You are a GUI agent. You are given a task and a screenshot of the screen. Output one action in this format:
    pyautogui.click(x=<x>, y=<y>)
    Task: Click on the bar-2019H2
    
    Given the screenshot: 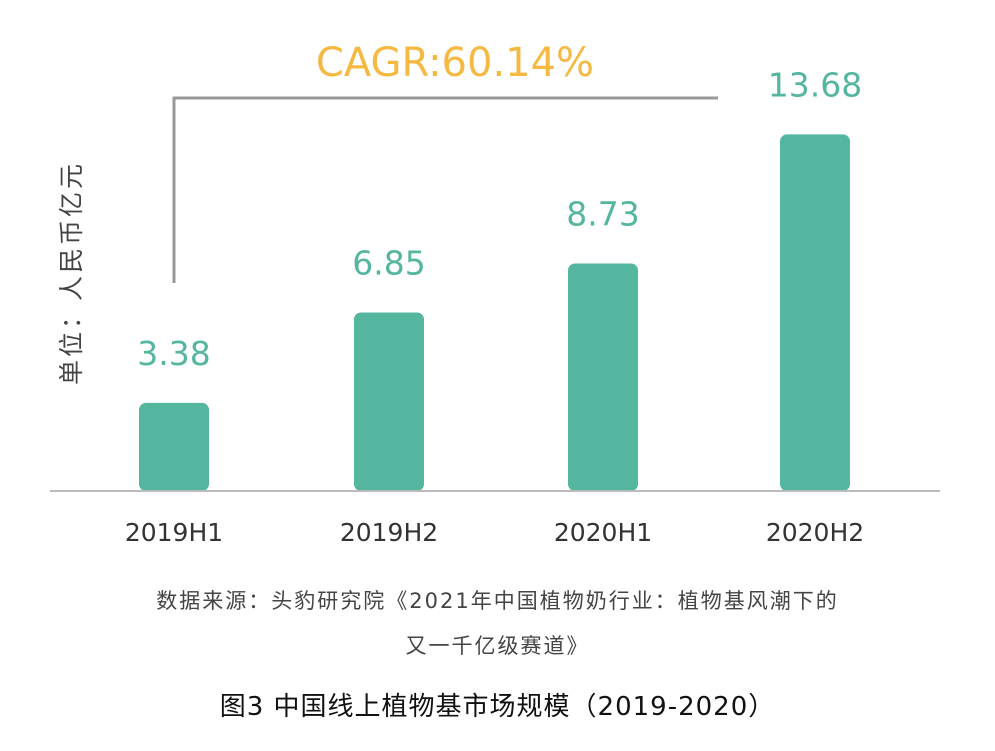 What is the action you would take?
    pyautogui.click(x=389, y=401)
    